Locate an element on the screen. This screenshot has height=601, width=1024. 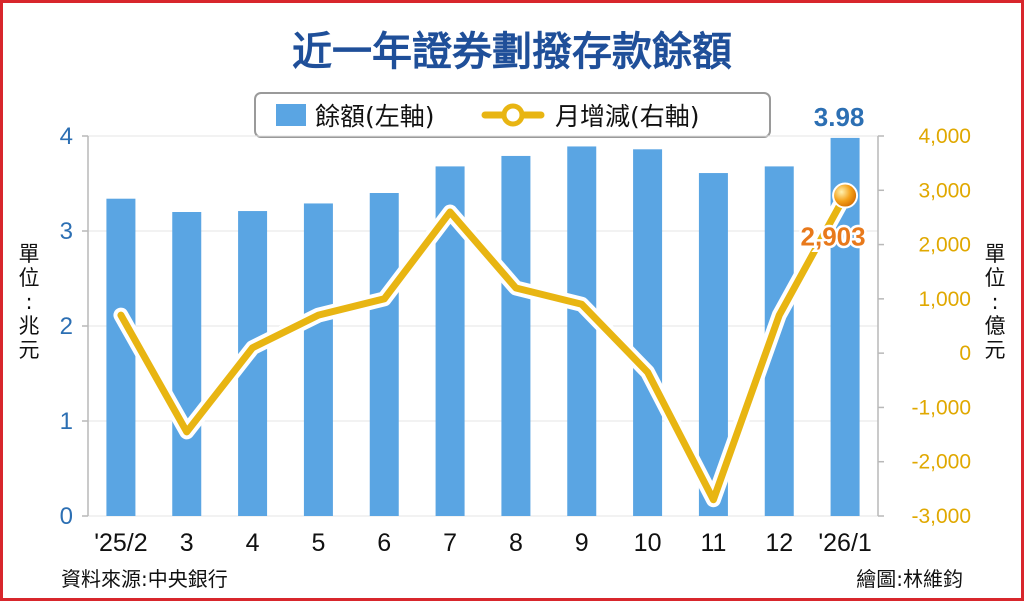
x-tick-label: 7 is located at coordinates (450, 543).